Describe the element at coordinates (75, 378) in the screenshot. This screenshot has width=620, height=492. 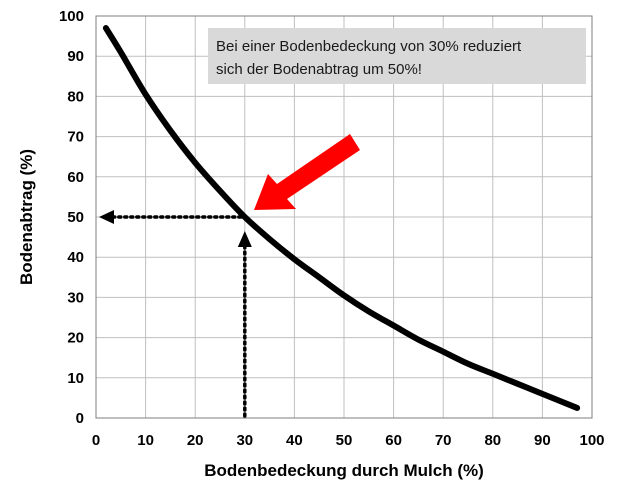
I see `y-tick-label: 10` at that location.